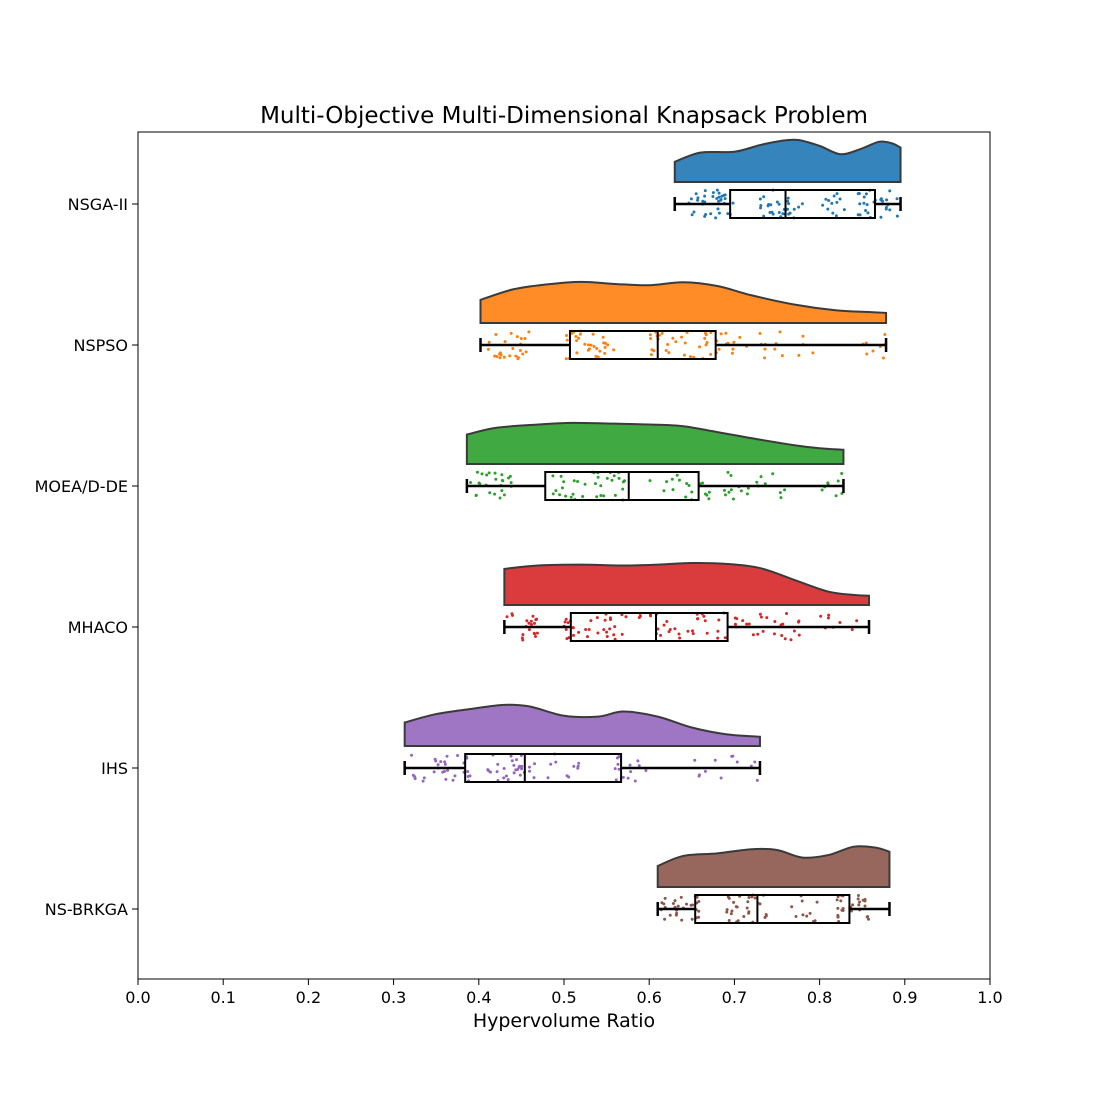  I want to click on series-mhaco, so click(687, 601).